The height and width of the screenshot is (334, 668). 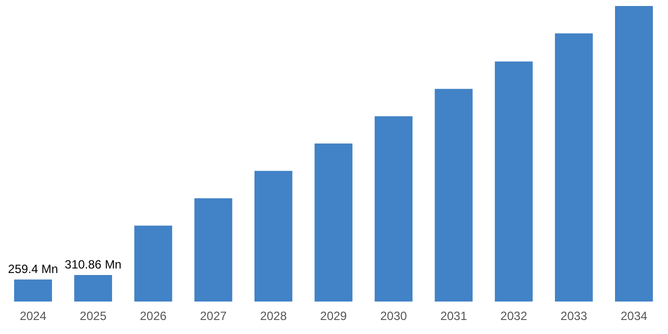 I want to click on x-tick-label: 2034, so click(x=634, y=316).